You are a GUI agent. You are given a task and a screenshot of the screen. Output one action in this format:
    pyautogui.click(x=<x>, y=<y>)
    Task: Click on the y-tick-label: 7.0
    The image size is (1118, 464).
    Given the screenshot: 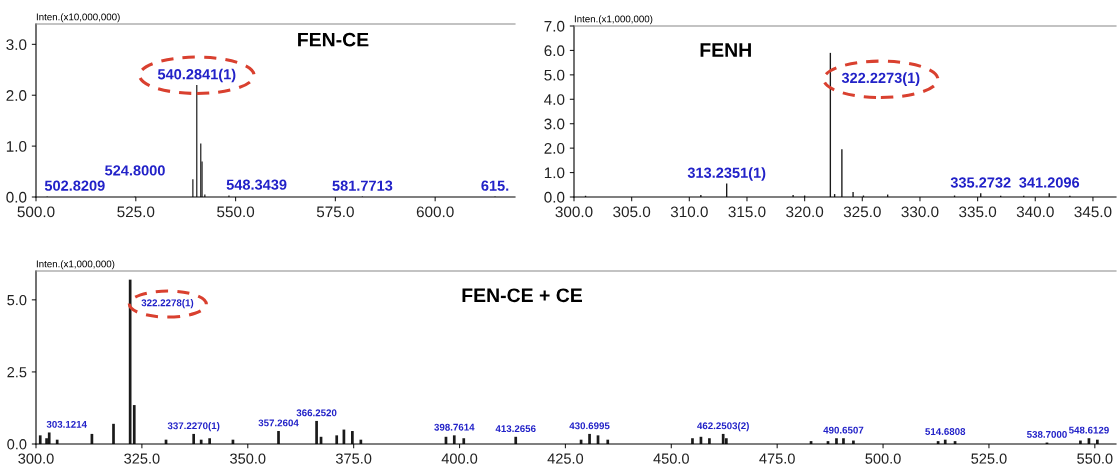 What is the action you would take?
    pyautogui.click(x=554, y=26)
    